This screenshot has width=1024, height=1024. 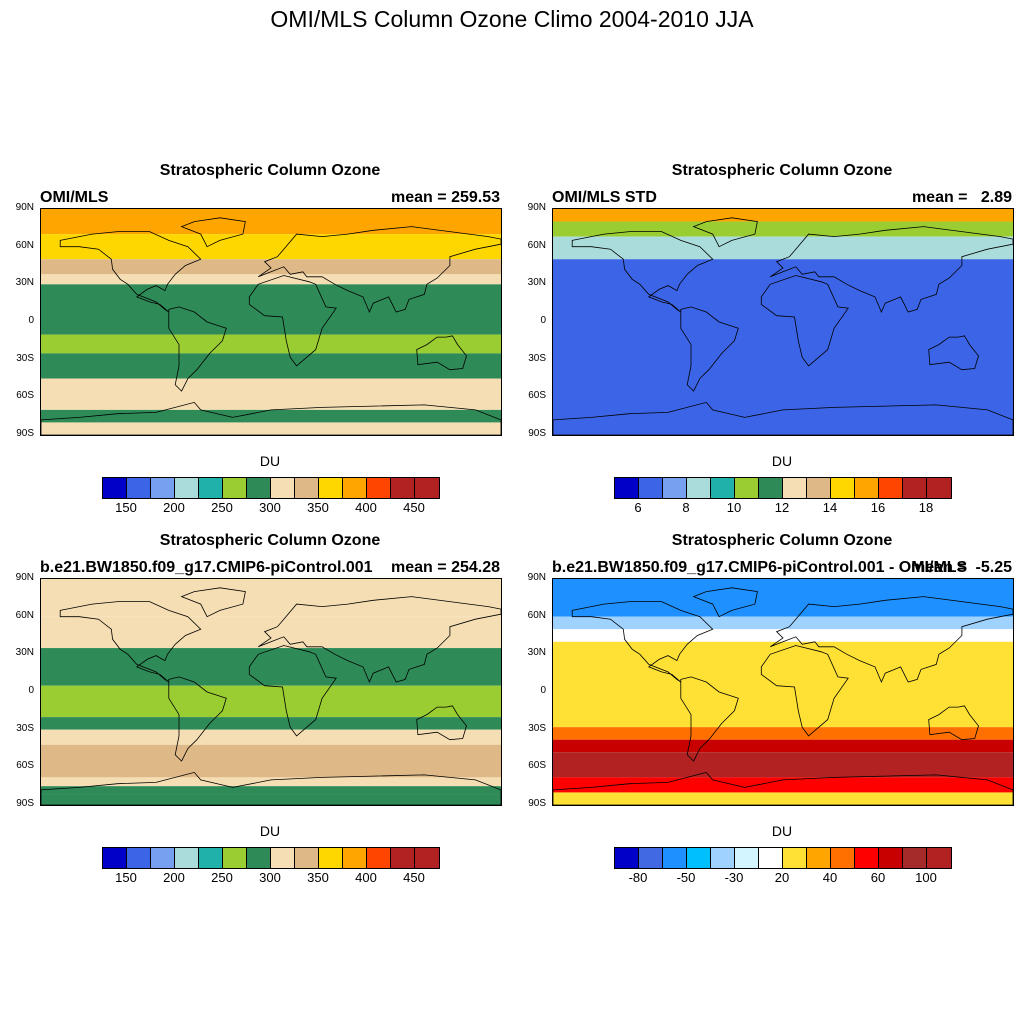 What do you see at coordinates (961, 197) in the screenshot?
I see `panel-mean-string: mean = 2.89` at bounding box center [961, 197].